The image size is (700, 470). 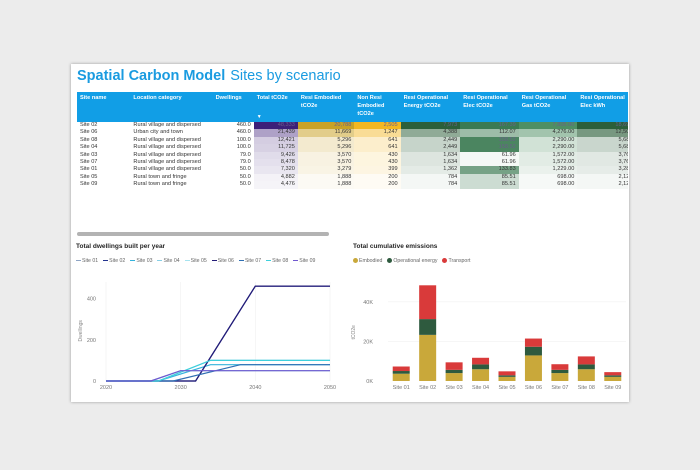 What do you see at coordinates (427, 388) in the screenshot?
I see `x-tick-label: Site 02` at bounding box center [427, 388].